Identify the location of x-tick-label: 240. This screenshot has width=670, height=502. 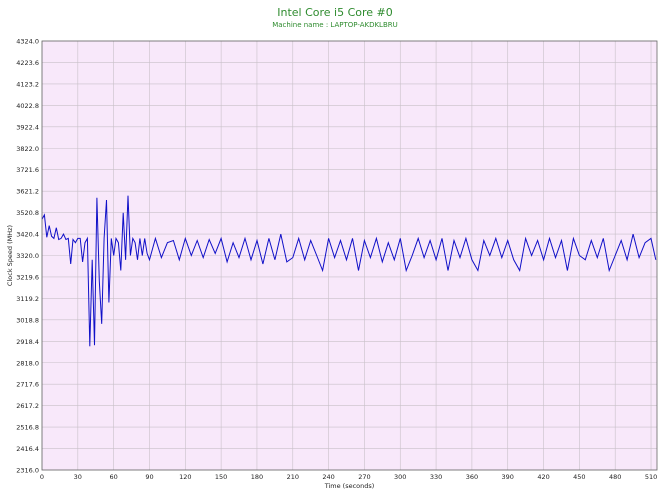
(328, 477).